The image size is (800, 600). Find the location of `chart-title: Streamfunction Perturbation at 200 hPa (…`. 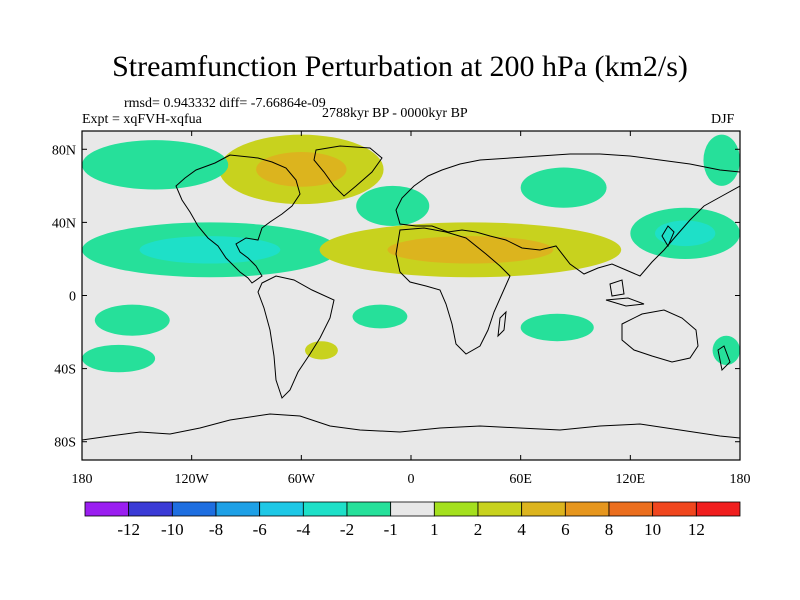

chart-title: Streamfunction Perturbation at 200 hPa (… is located at coordinates (400, 66).